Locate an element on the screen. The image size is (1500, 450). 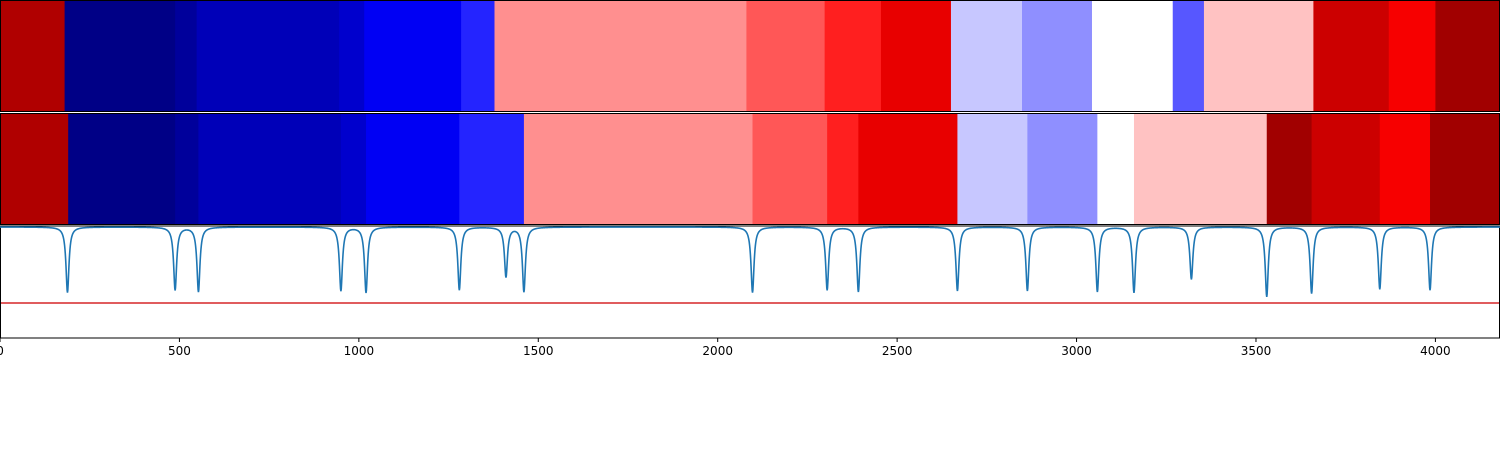
x-tick-label: 500 is located at coordinates (179, 351).